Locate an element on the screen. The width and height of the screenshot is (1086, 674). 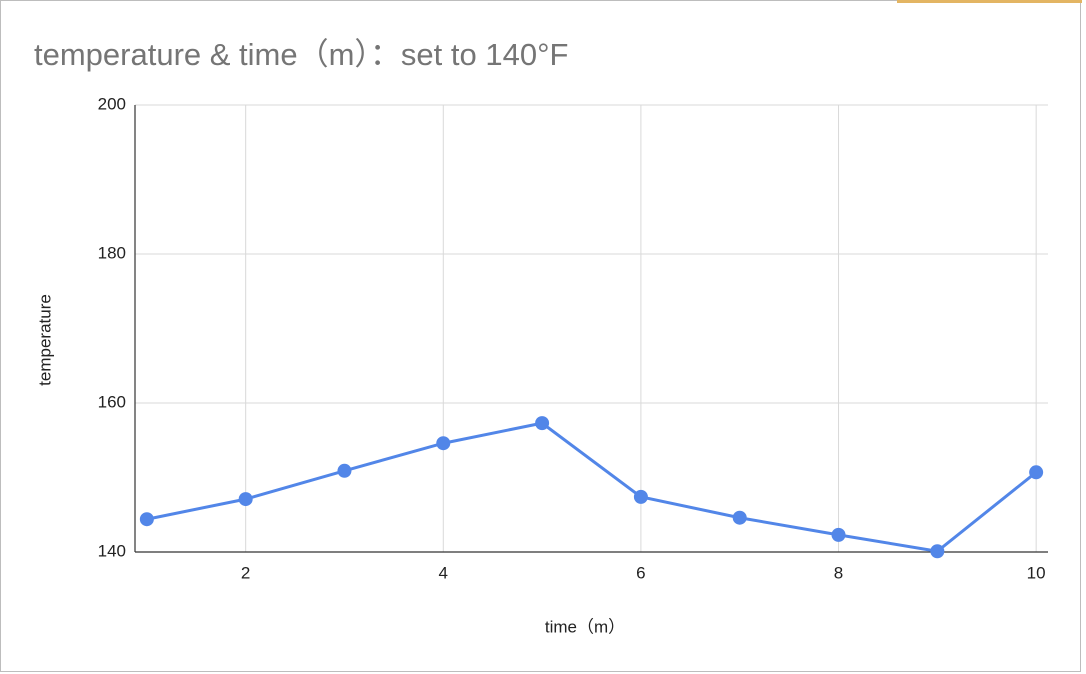
x-tick-label: 2 is located at coordinates (245, 572).